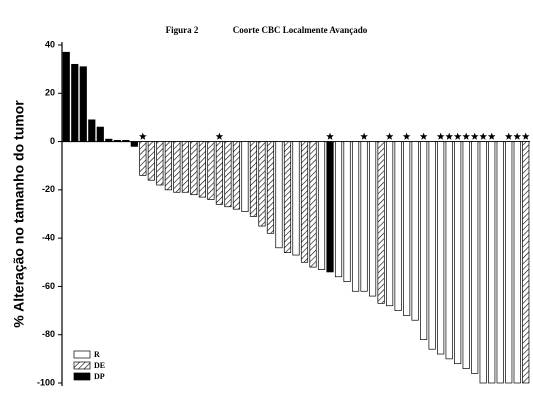 Image resolution: width=533 pixels, height=406 pixels. I want to click on y-tick-label: 0, so click(52, 141).